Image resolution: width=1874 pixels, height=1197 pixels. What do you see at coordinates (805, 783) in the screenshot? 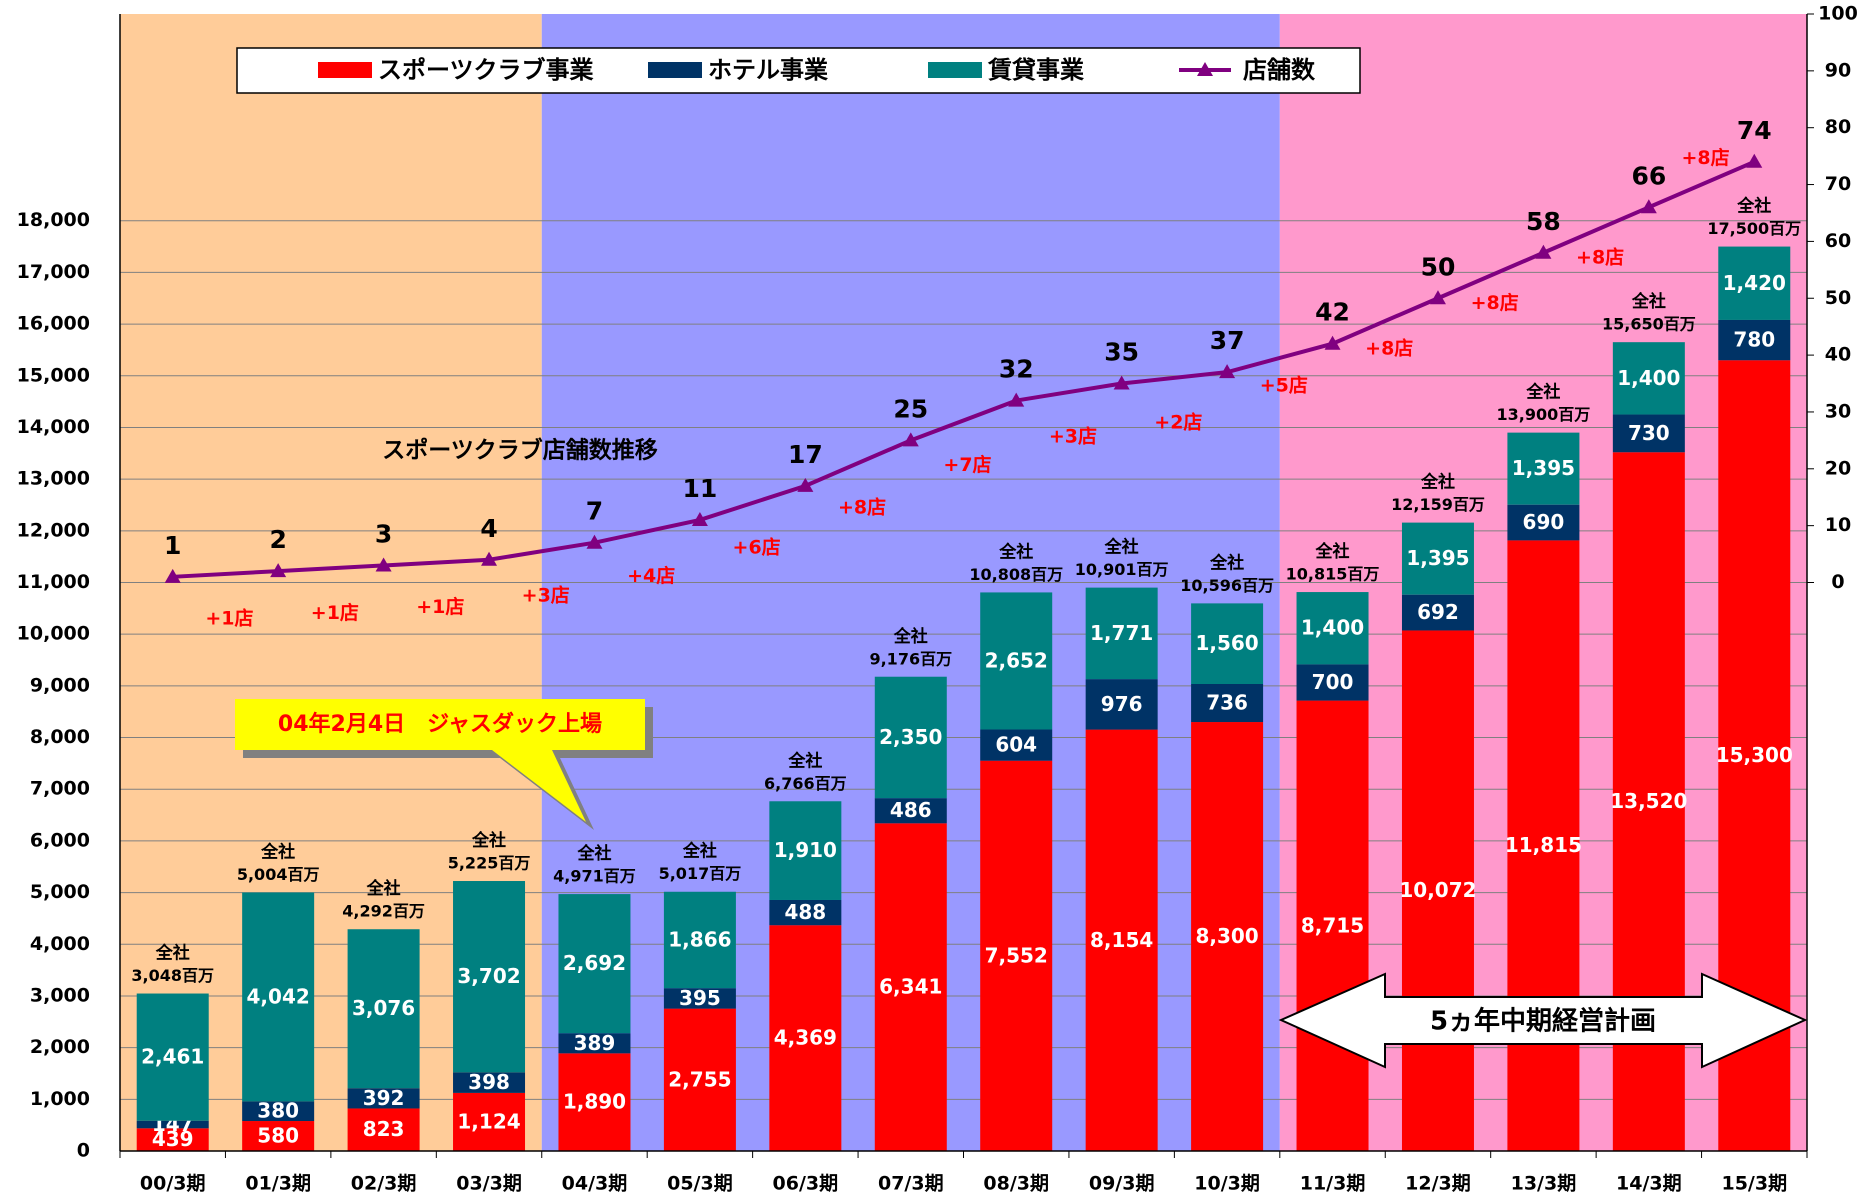
I see `total-label: 6,766百万` at bounding box center [805, 783].